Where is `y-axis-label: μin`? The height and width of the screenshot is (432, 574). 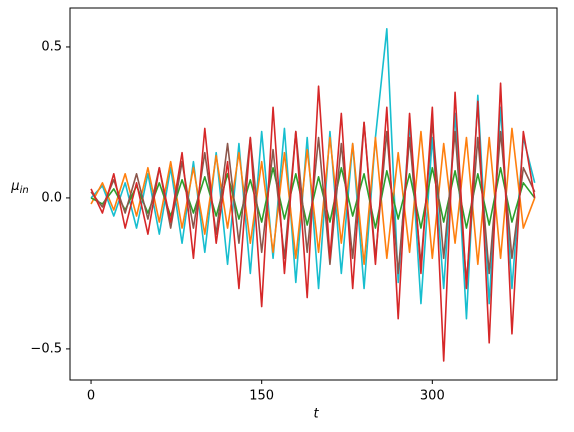
y-axis-label: μin is located at coordinates (19, 188).